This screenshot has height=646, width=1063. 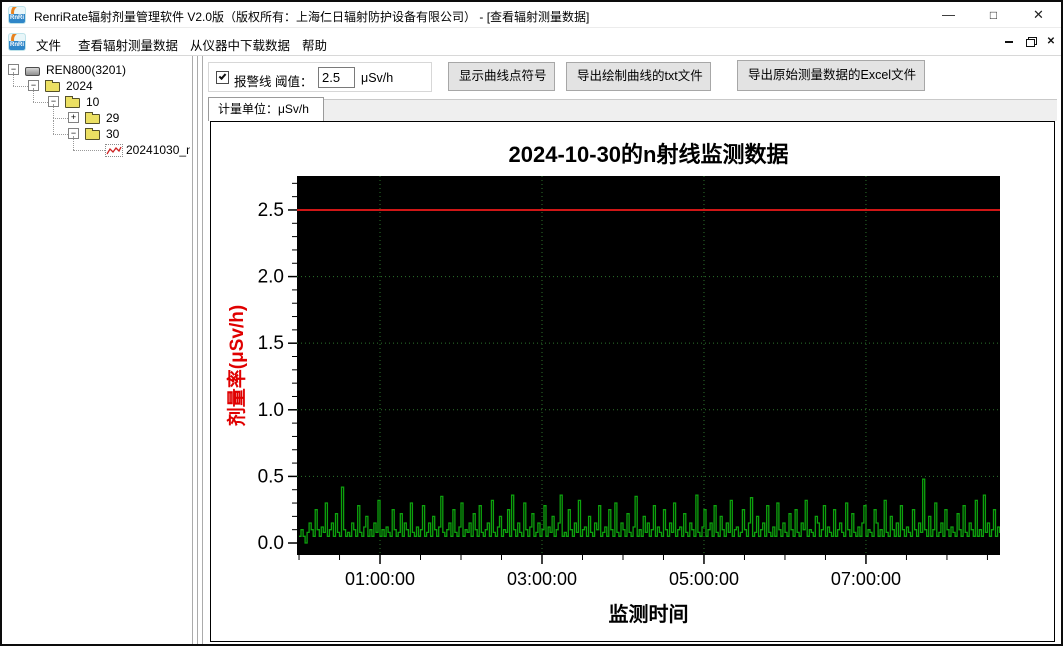 I want to click on tree-item-label: 20241030_n, so click(x=158, y=150).